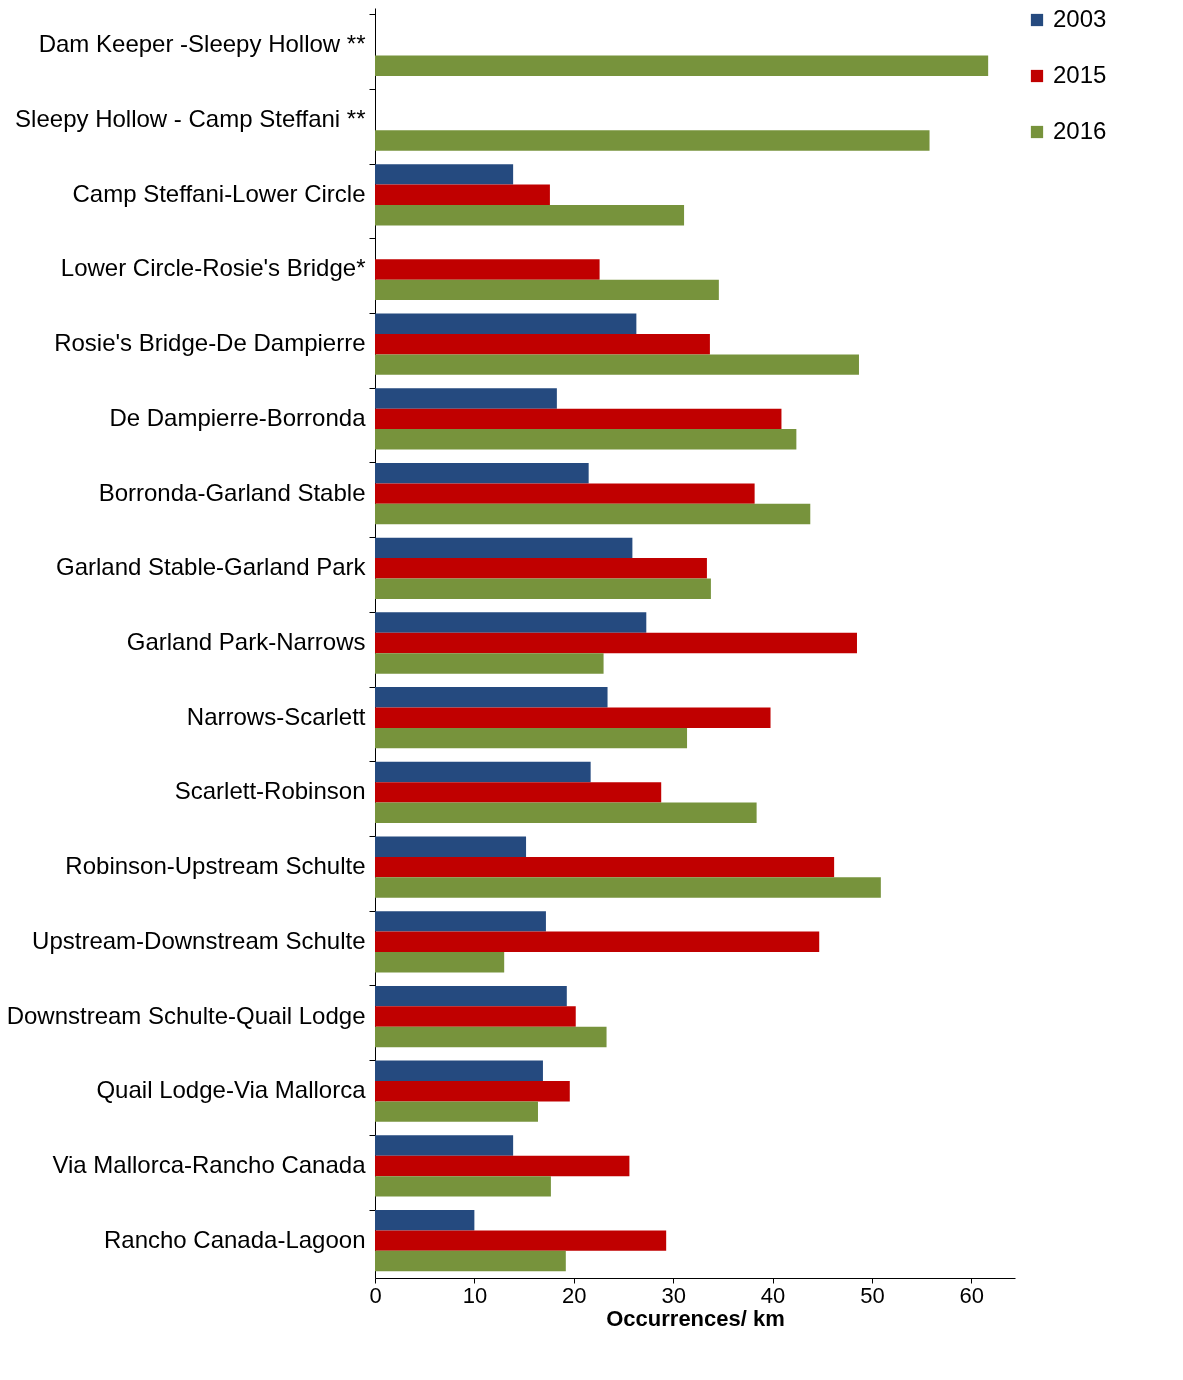 The image size is (1183, 1380). I want to click on y-tick-label: Narrows-Scarlett, so click(276, 716).